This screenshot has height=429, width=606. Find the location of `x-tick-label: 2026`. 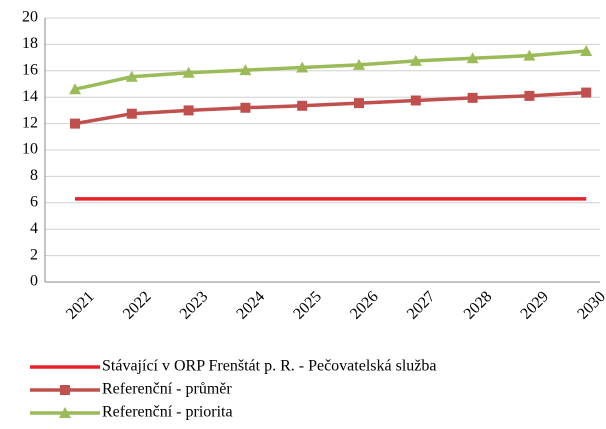

x-tick-label: 2026 is located at coordinates (364, 305).